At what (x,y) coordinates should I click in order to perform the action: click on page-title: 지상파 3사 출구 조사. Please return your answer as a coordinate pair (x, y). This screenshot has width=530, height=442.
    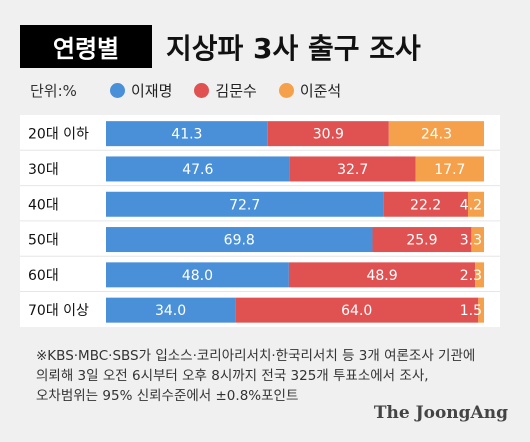
    Looking at the image, I should click on (293, 48).